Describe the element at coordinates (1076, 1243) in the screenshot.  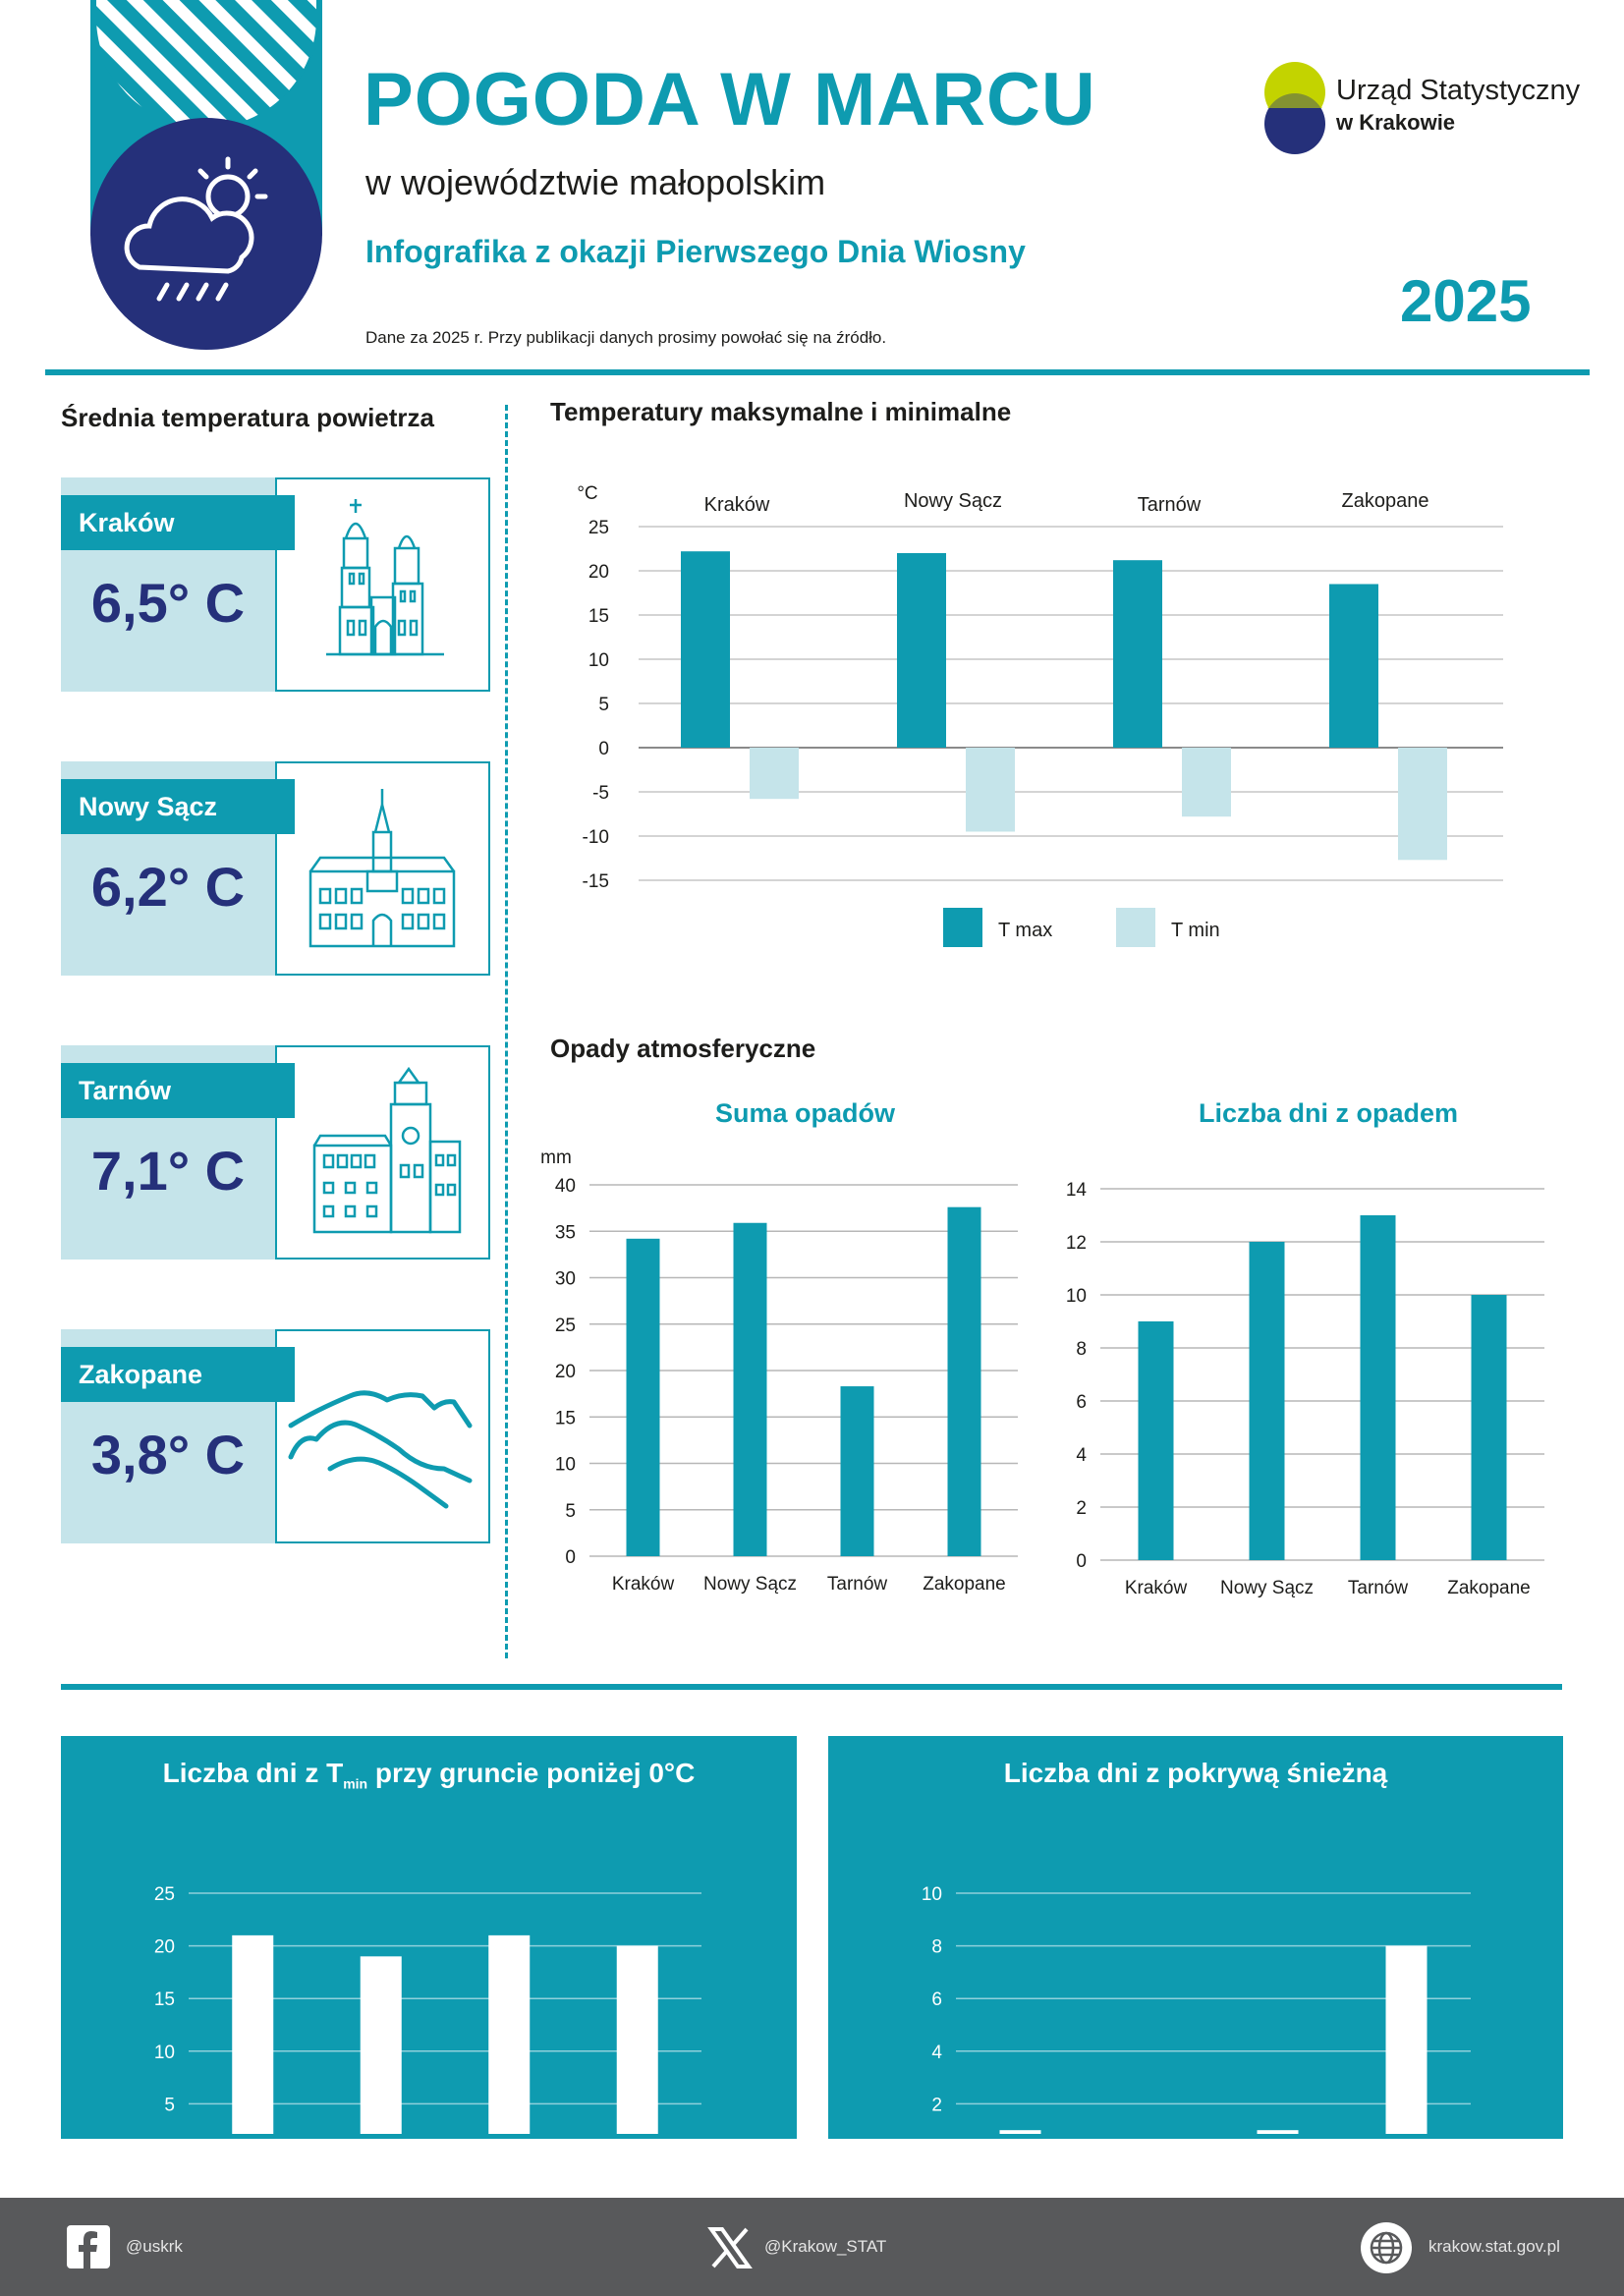
I see `y-tick-label: 12` at that location.